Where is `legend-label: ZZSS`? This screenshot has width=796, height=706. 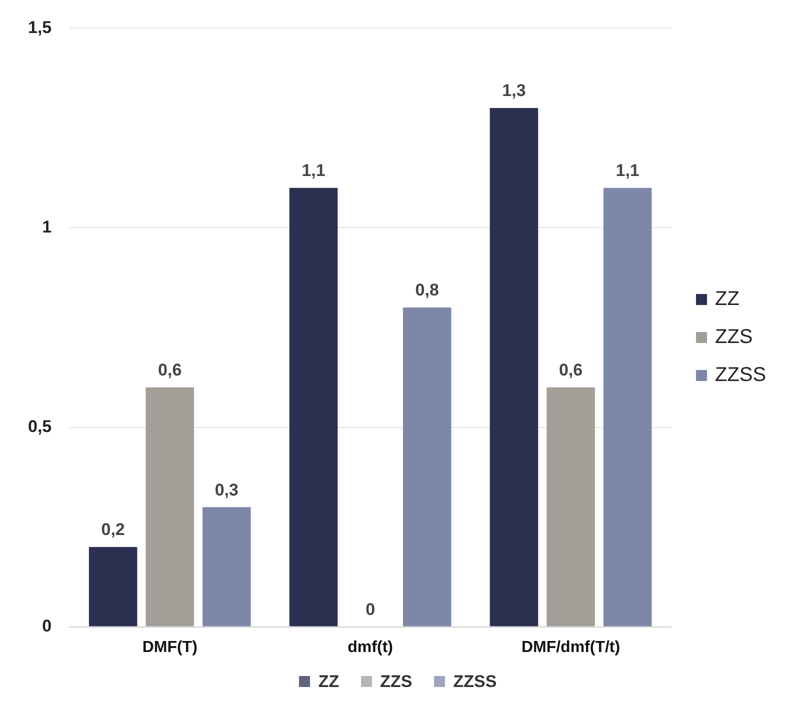 legend-label: ZZSS is located at coordinates (474, 682).